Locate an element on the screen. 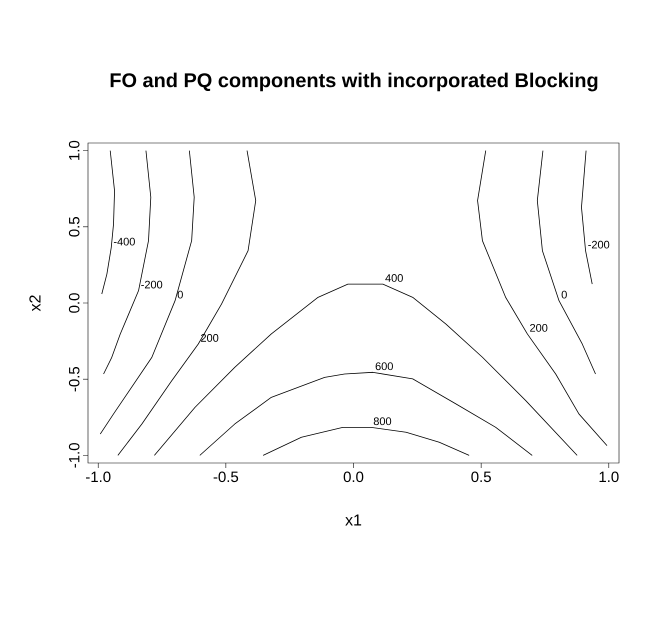 The width and height of the screenshot is (656, 619). series-label: -200 is located at coordinates (151, 284).